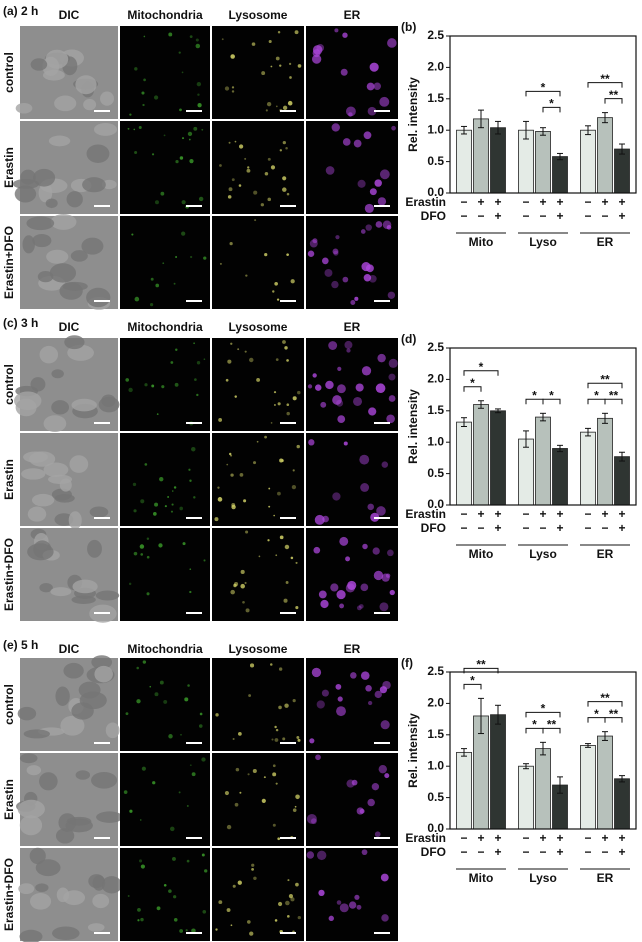  What do you see at coordinates (9, 262) in the screenshot?
I see `row-label: Erastin+DFO` at bounding box center [9, 262].